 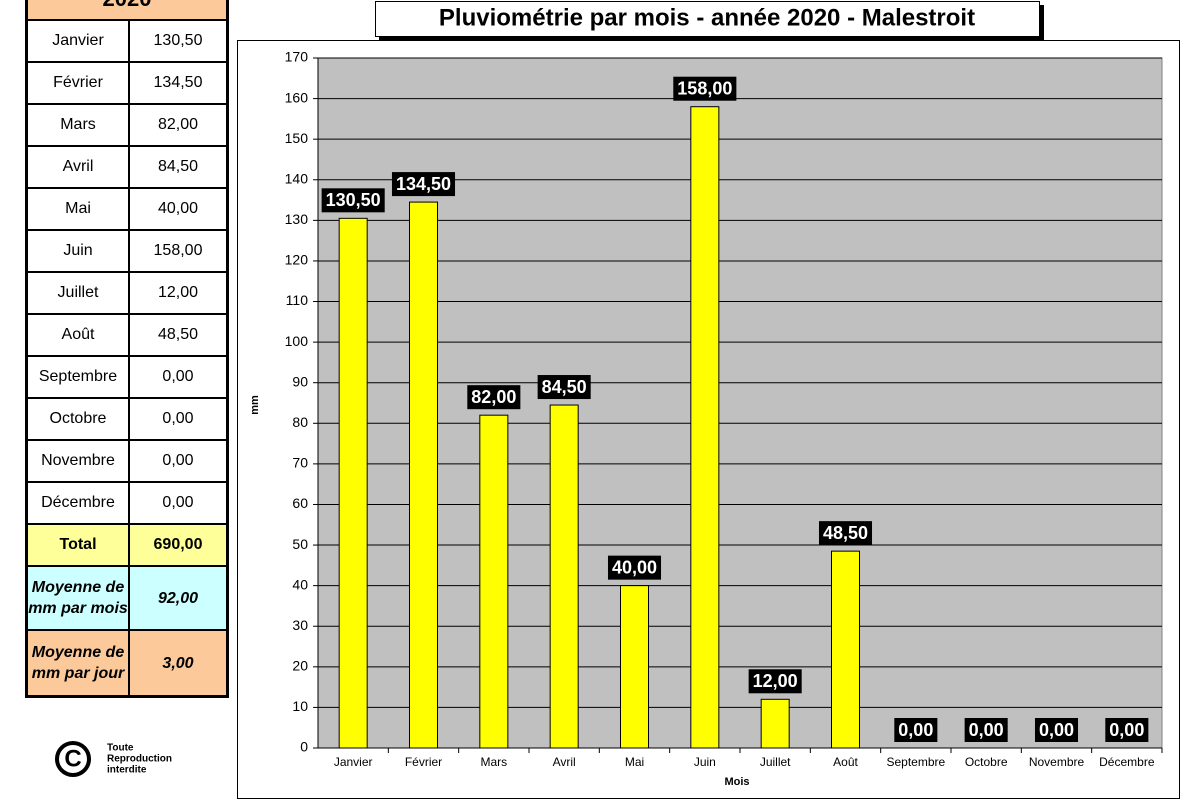 What do you see at coordinates (77, 83) in the screenshot?
I see `table-cell: Février` at bounding box center [77, 83].